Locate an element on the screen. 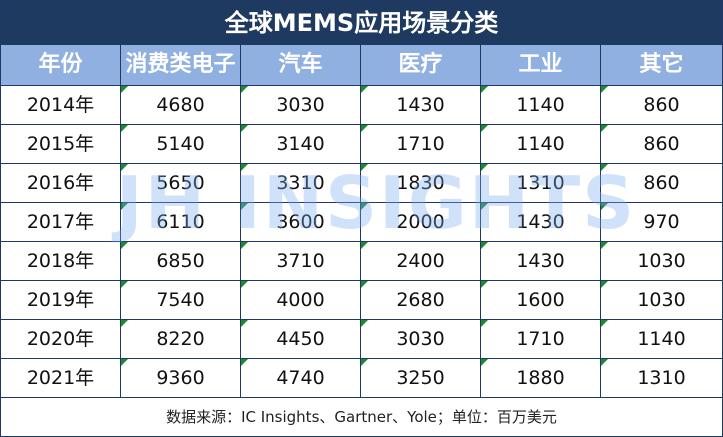  table-row: 2015年 5140 3140 1710 1140 860 is located at coordinates (361, 144).